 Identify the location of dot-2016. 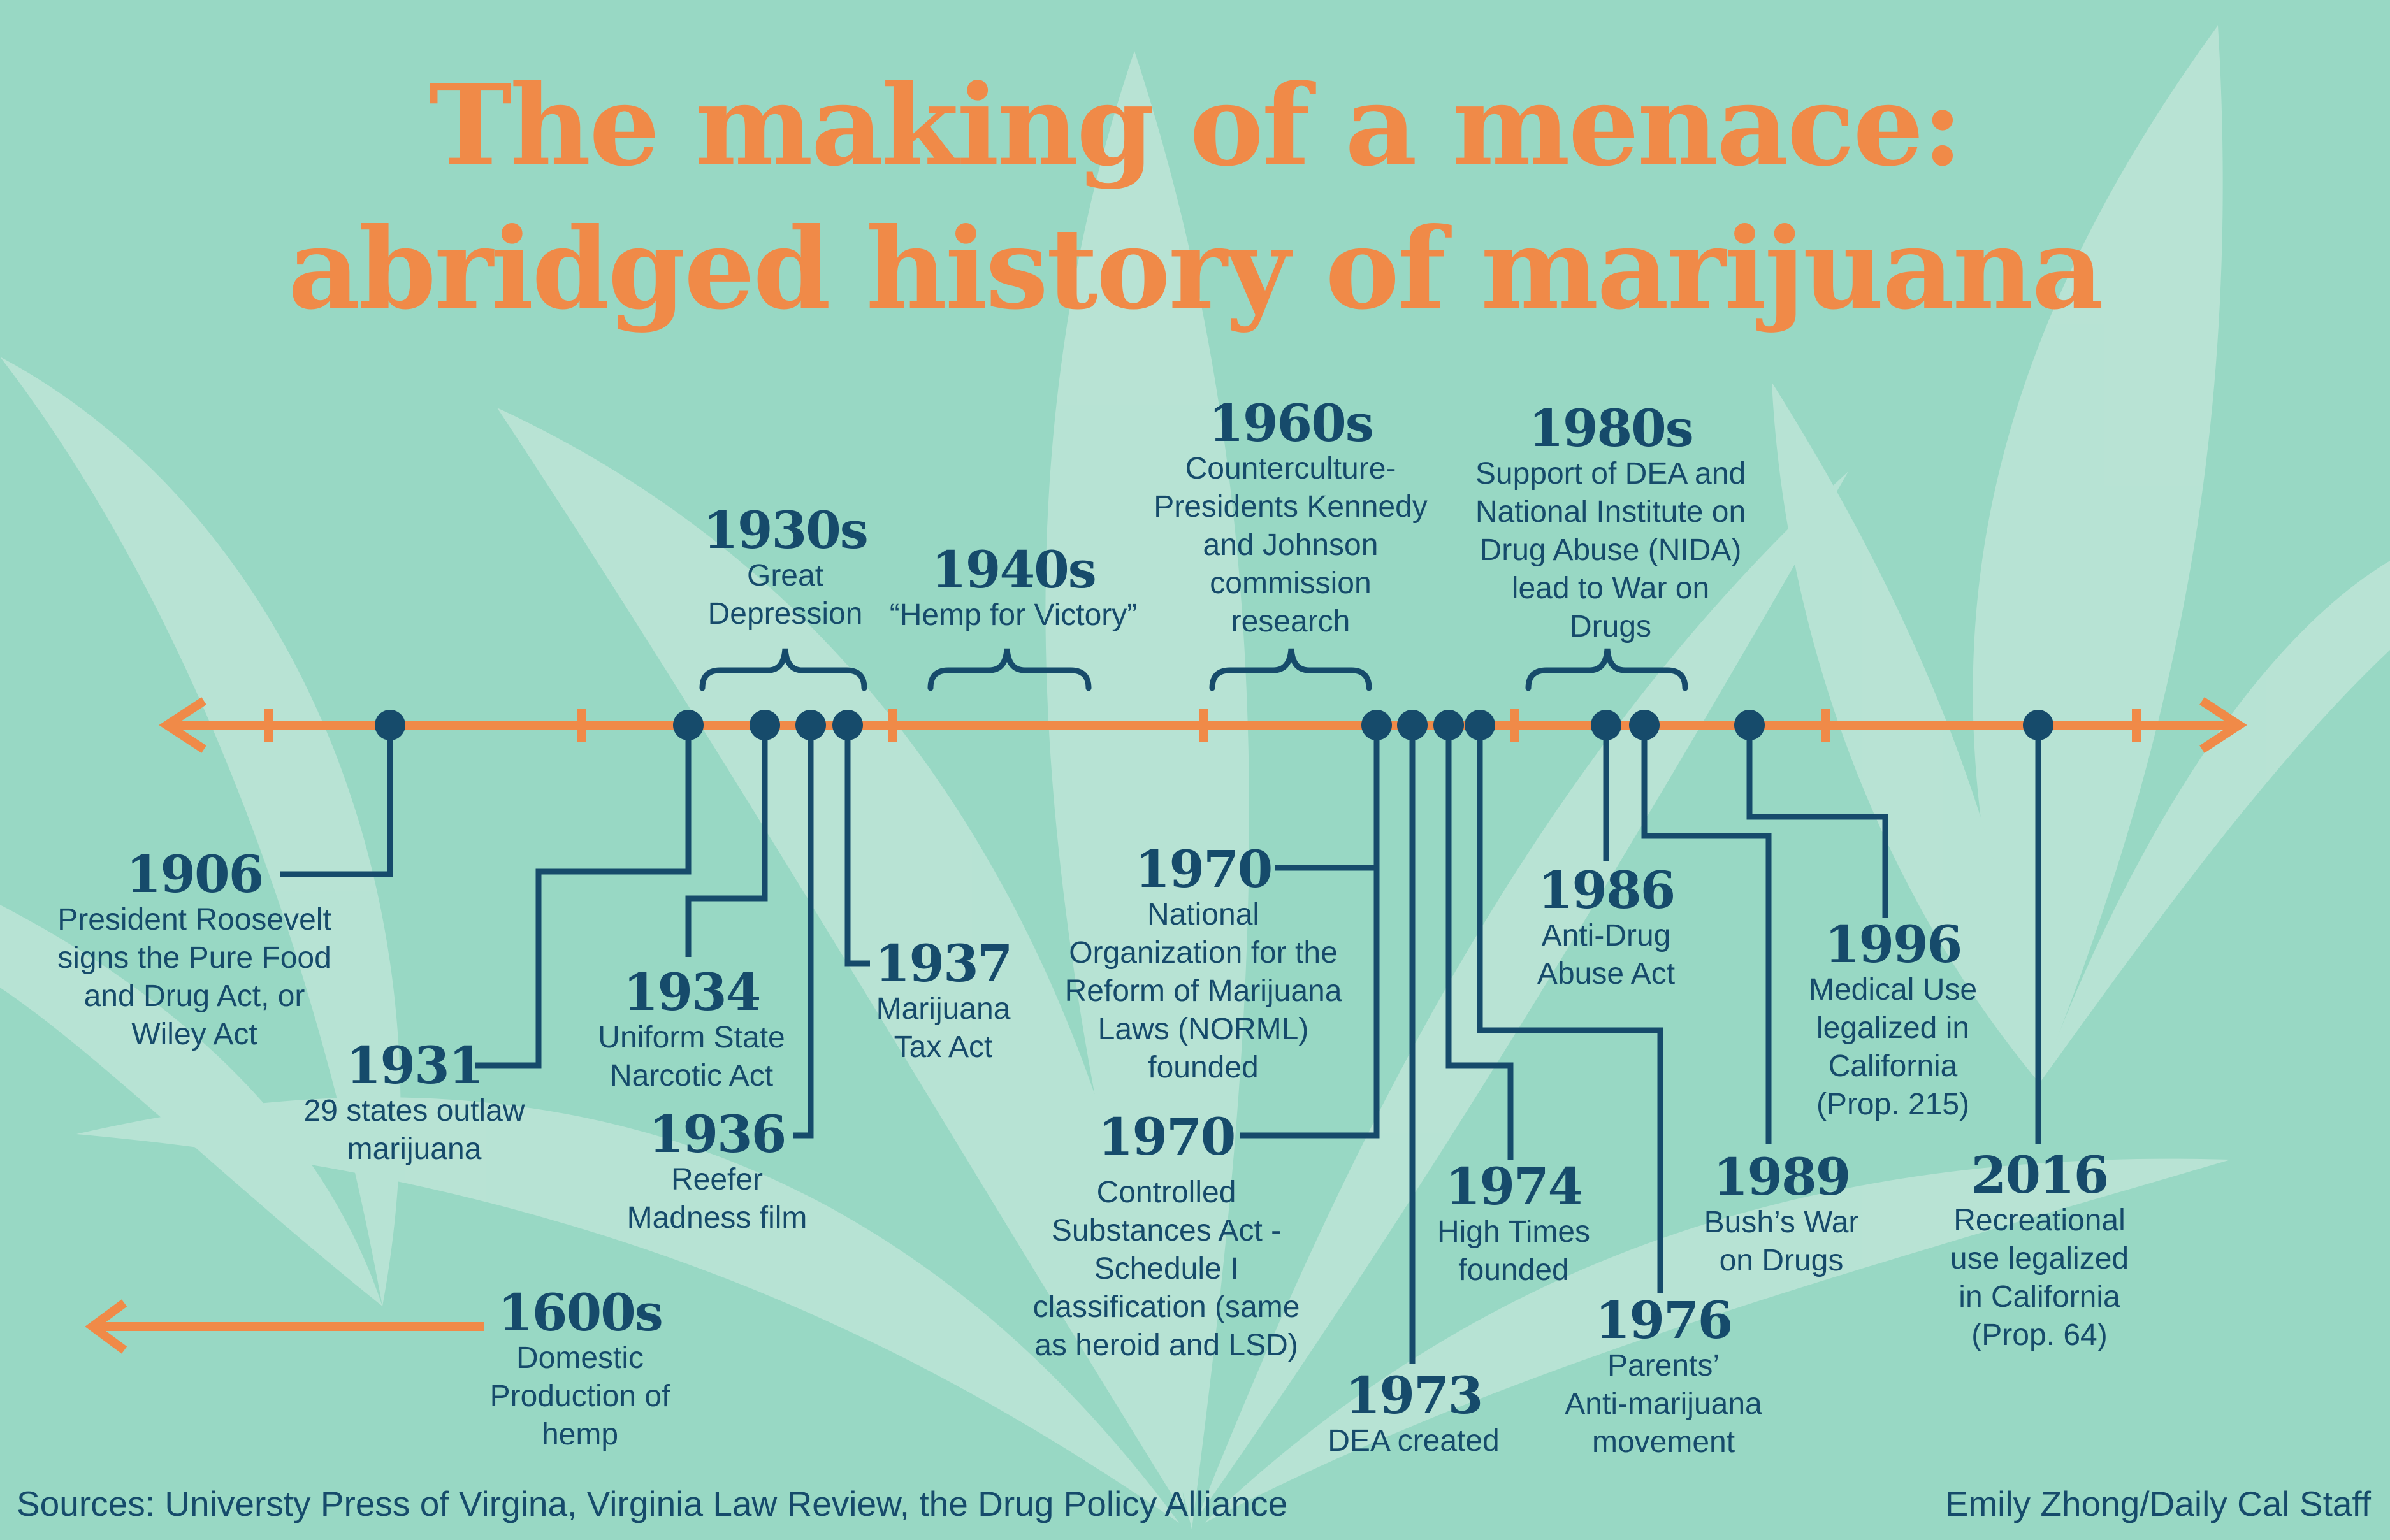
(2038, 725).